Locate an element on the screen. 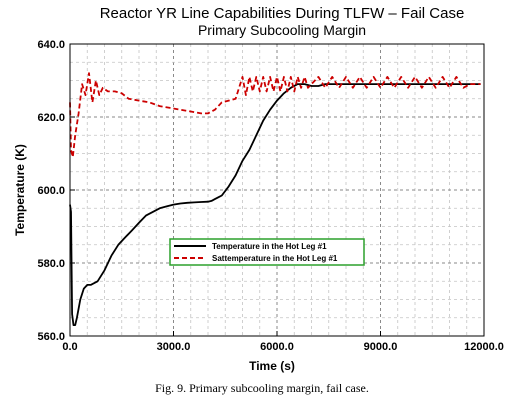 The height and width of the screenshot is (401, 528). x-tick-label: 9000.0 is located at coordinates (381, 347).